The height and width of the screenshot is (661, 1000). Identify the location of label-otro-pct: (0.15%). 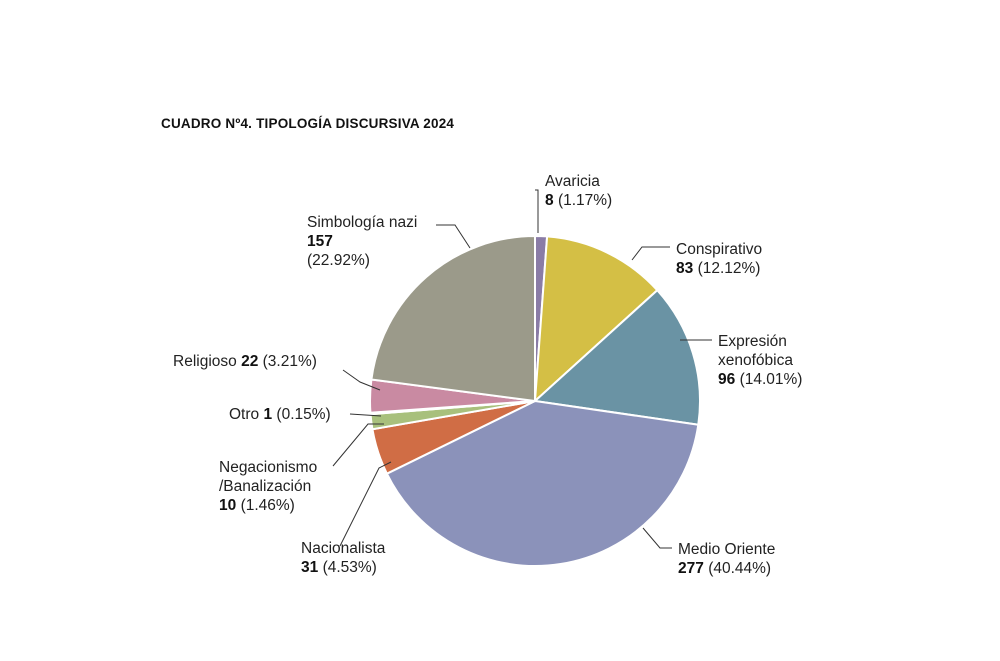
(303, 414).